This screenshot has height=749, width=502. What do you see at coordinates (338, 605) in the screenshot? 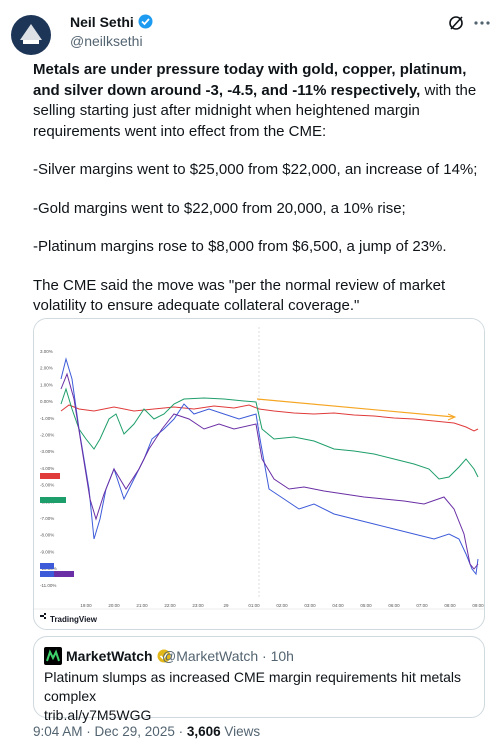
I see `x-label: 04:00` at bounding box center [338, 605].